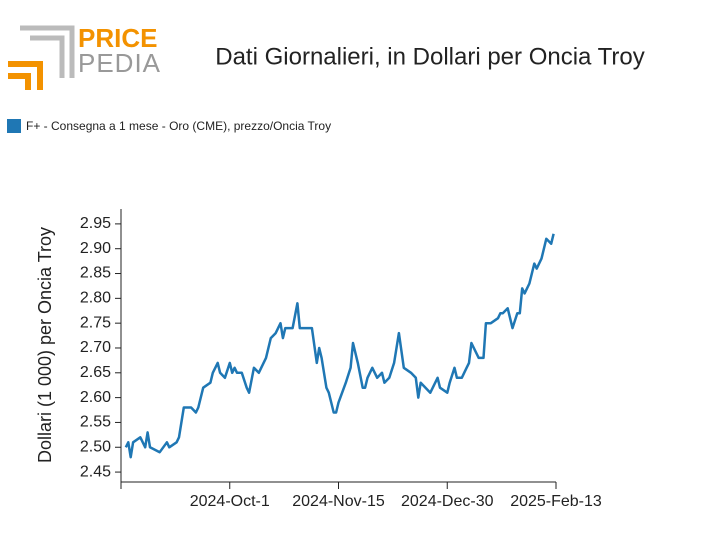 The image size is (712, 555). What do you see at coordinates (119, 63) in the screenshot?
I see `logo-bottom: PEDIA` at bounding box center [119, 63].